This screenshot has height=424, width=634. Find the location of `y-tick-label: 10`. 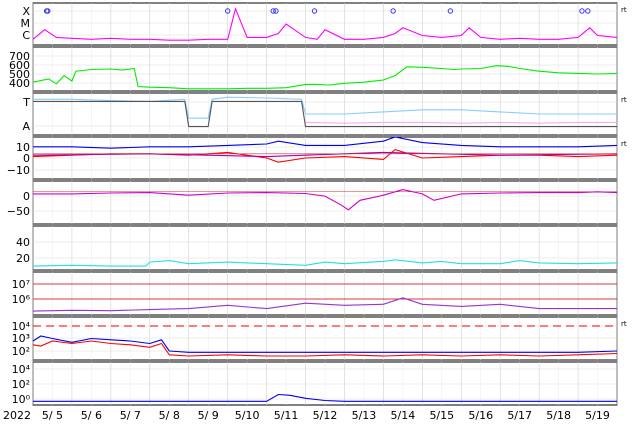

y-tick-label: 10 is located at coordinates (23, 147).